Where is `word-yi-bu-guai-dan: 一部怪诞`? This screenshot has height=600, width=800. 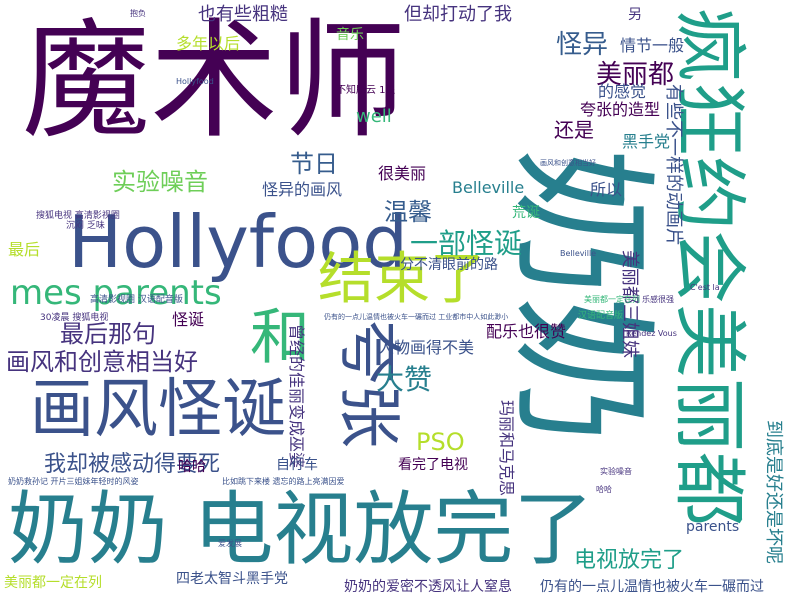 word-yi-bu-guai-dan: 一部怪诞 is located at coordinates (466, 243).